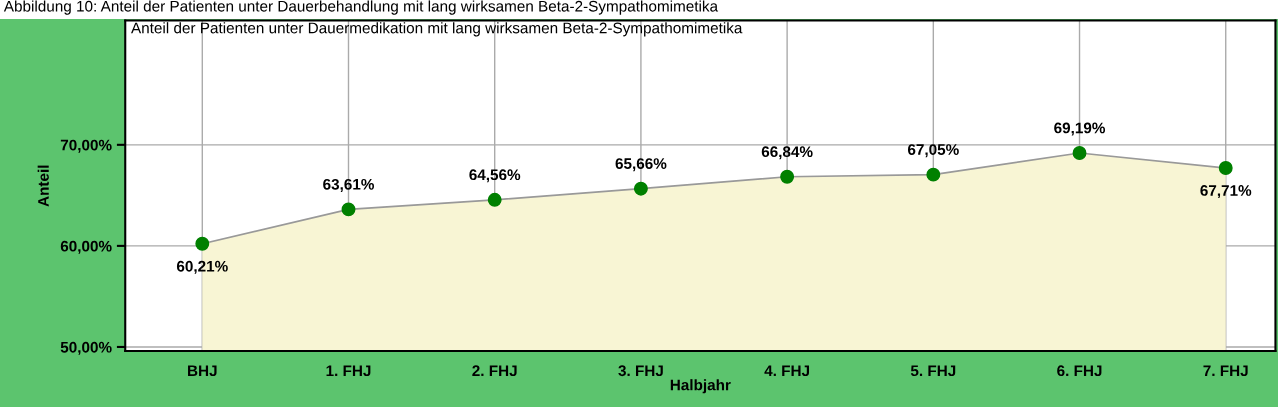 This screenshot has width=1278, height=407. Describe the element at coordinates (1079, 371) in the screenshot. I see `x-tick-label: 6. FHJ` at that location.